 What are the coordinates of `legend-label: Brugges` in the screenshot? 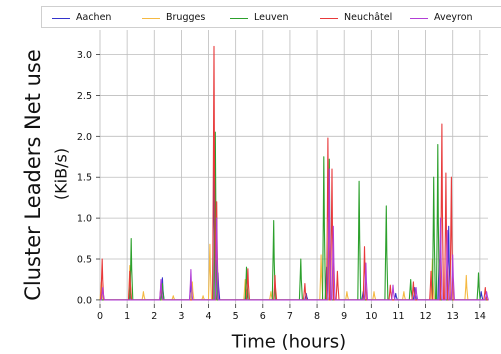 It's located at (186, 17).